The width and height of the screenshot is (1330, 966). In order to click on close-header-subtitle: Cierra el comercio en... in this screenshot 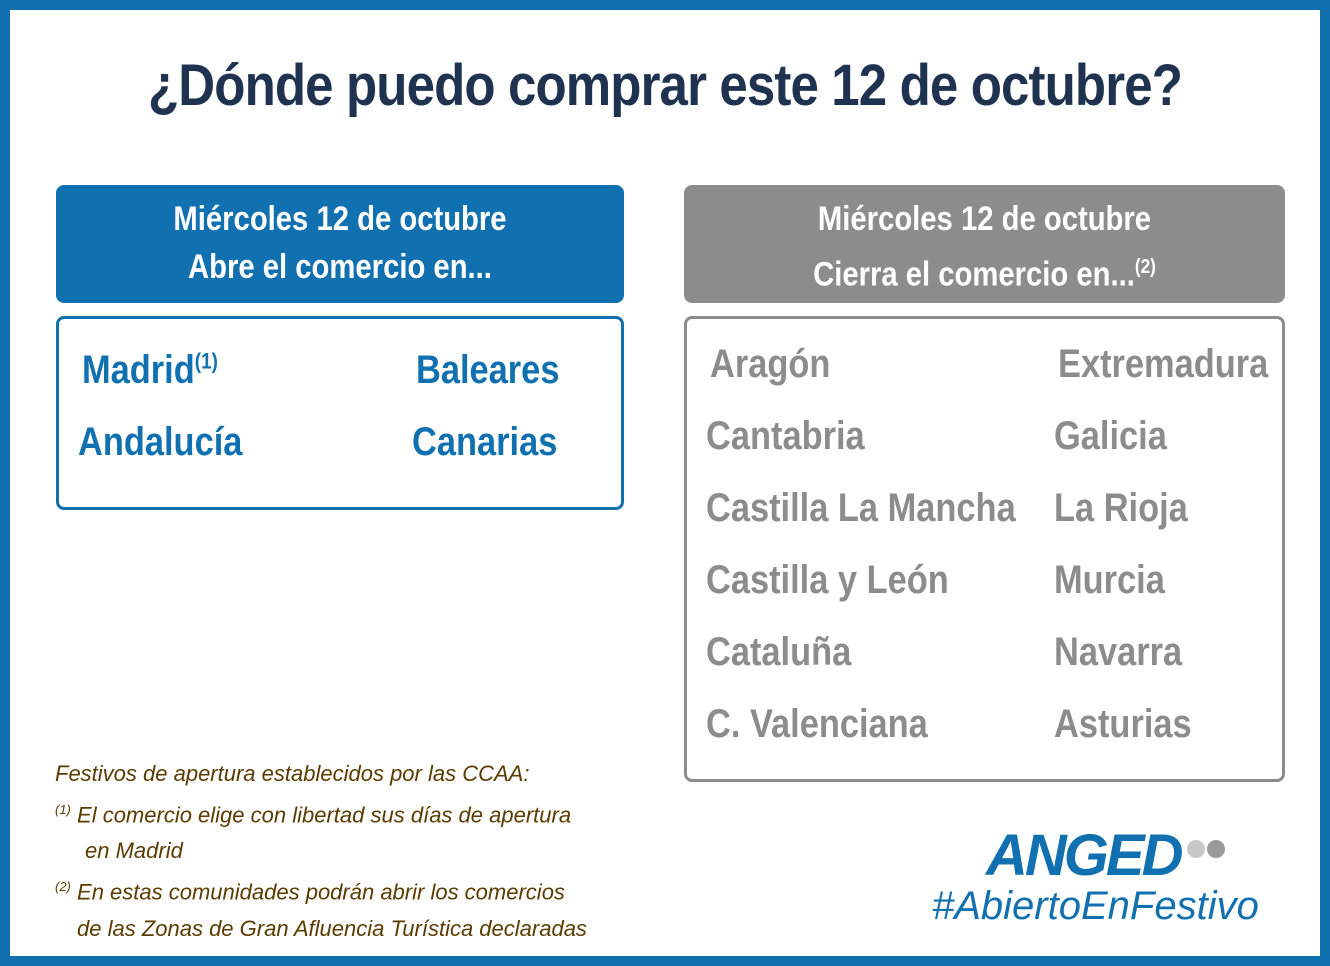, I will do `click(974, 274)`.